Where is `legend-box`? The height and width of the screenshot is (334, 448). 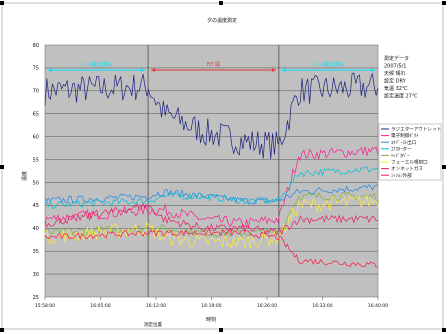 legend-box is located at coordinates (410, 152).